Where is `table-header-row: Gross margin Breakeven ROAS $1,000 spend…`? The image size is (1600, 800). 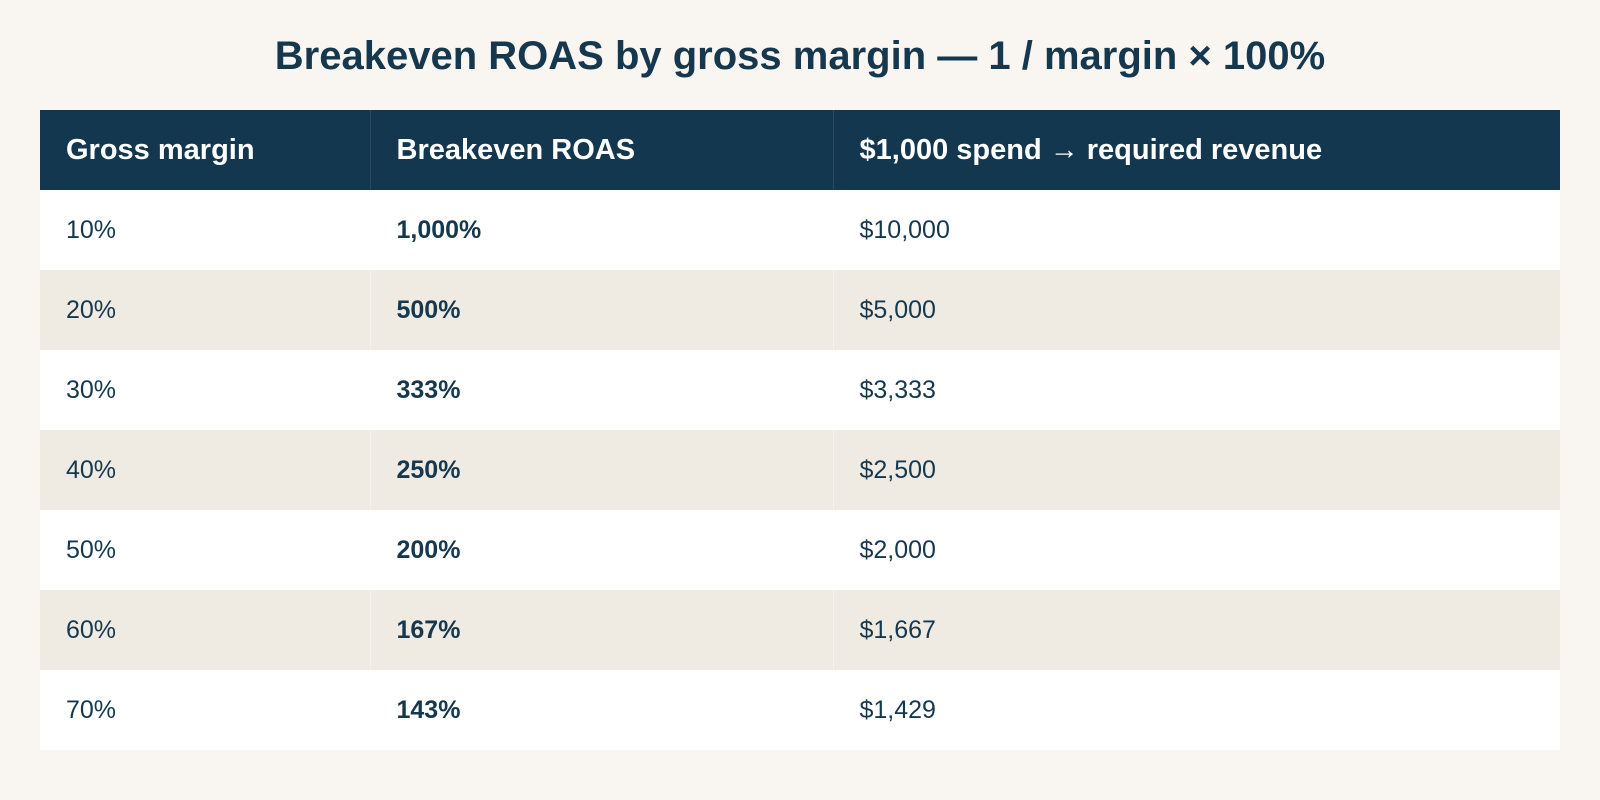 table-header-row: Gross margin Breakeven ROAS $1,000 spend… is located at coordinates (800, 150).